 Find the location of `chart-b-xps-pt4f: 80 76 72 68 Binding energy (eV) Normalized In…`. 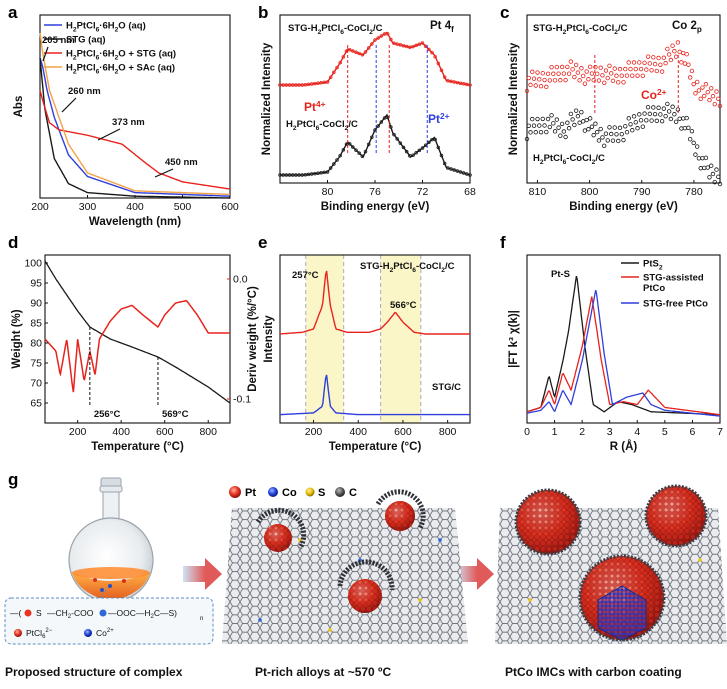

chart-b-xps-pt4f: 80 76 72 68 Binding energy (eV) Normalized In… is located at coordinates (368, 113).